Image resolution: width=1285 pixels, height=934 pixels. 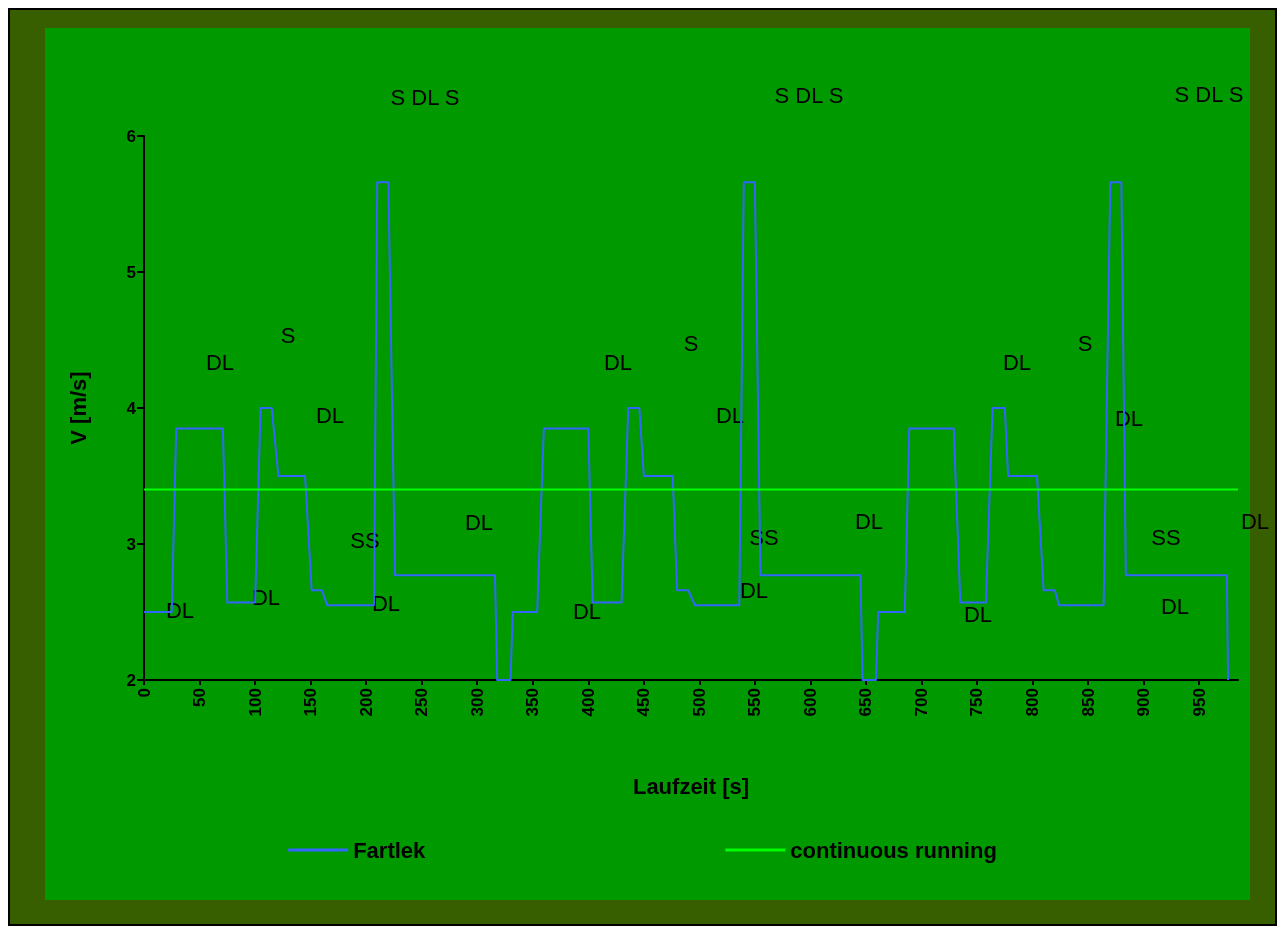 I want to click on x-tick-label: 50, so click(x=200, y=697).